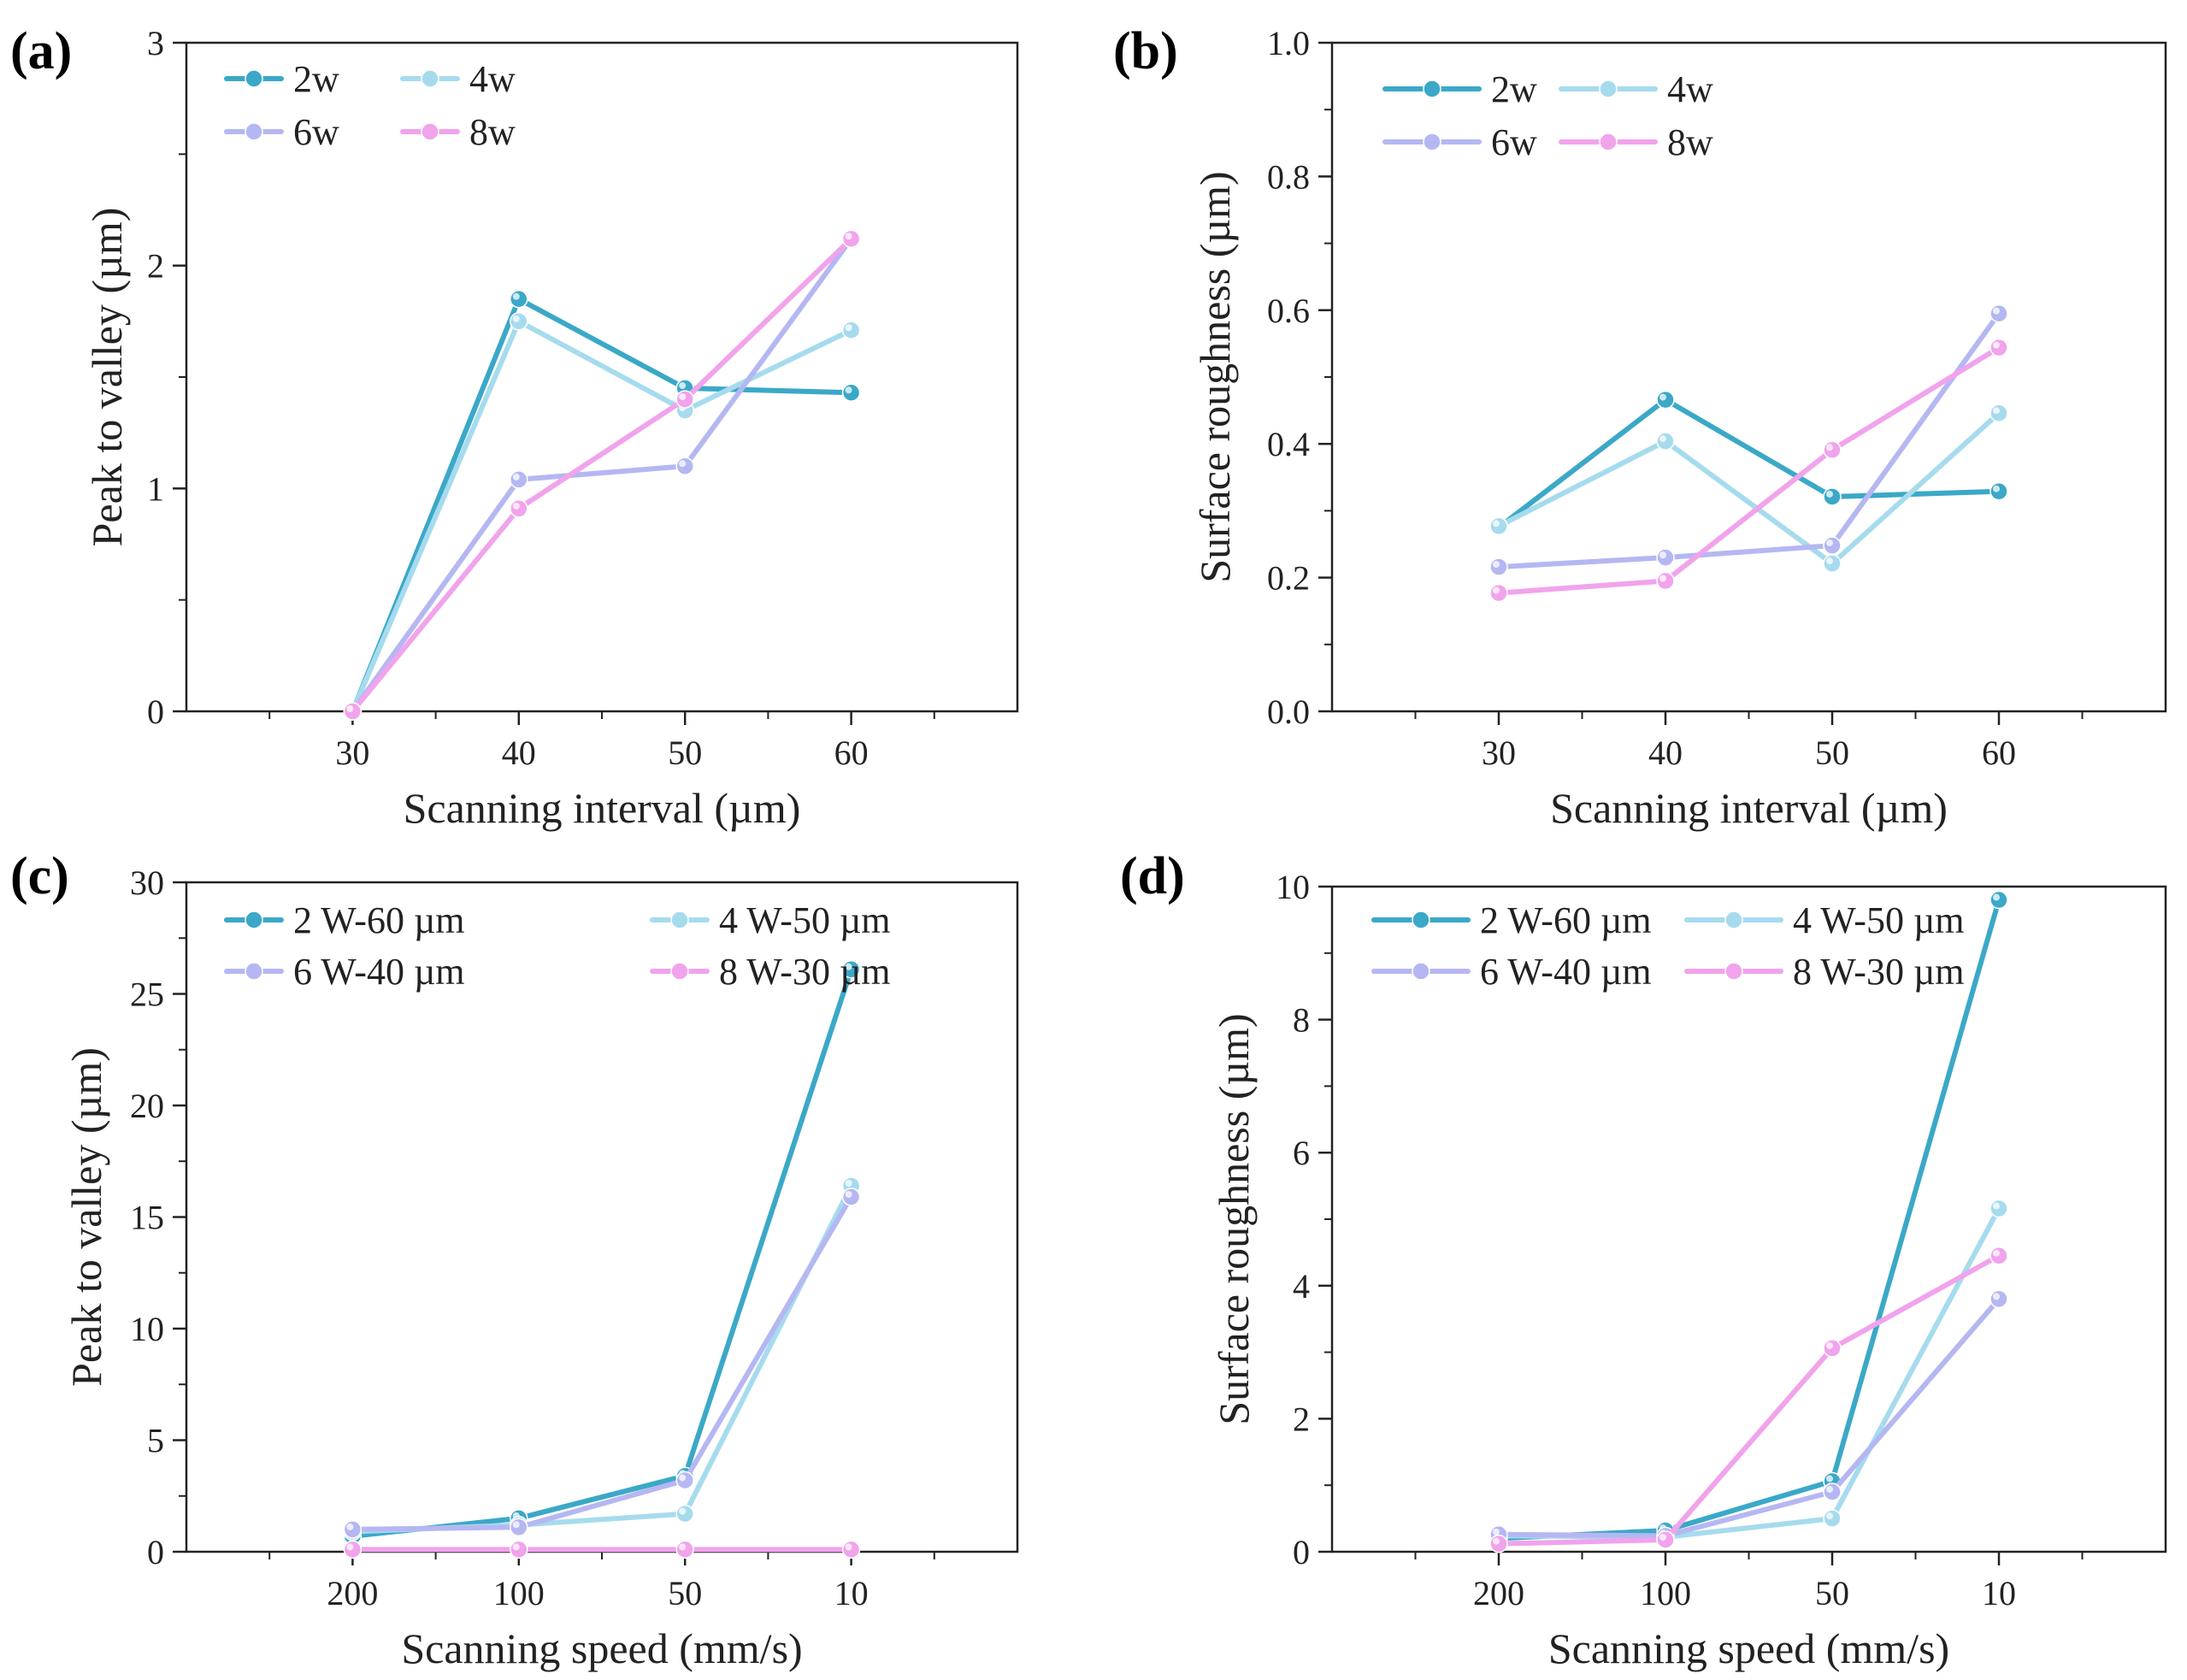 The height and width of the screenshot is (1680, 2187). I want to click on panel-b-x-tick-label: 40, so click(1666, 753).